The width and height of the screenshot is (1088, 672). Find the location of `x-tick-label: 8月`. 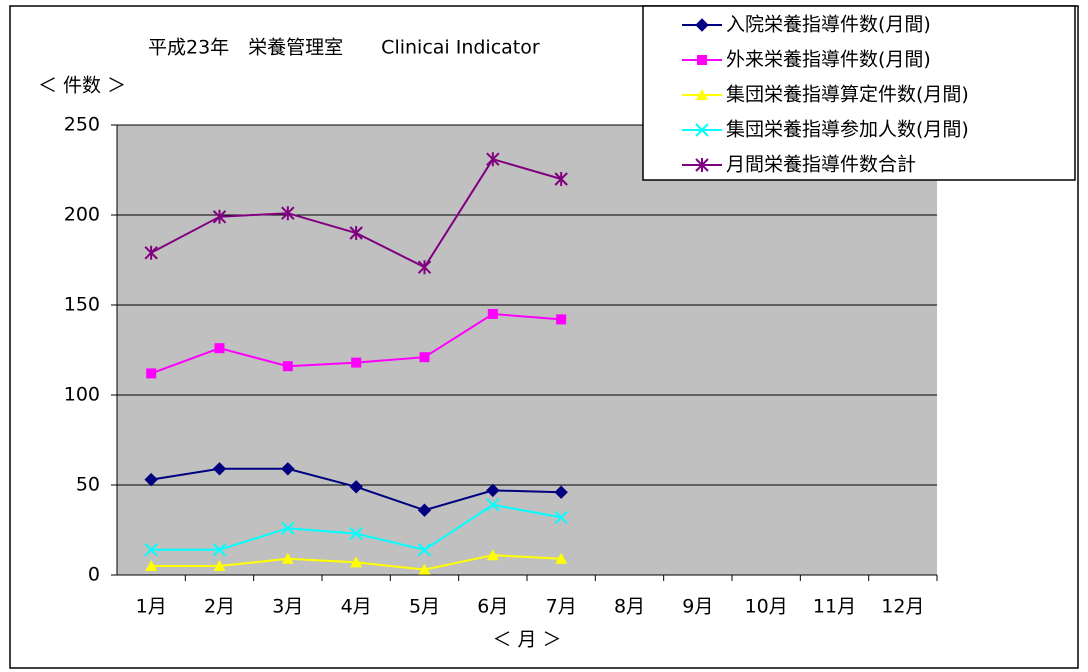

x-tick-label: 8月 is located at coordinates (629, 607).